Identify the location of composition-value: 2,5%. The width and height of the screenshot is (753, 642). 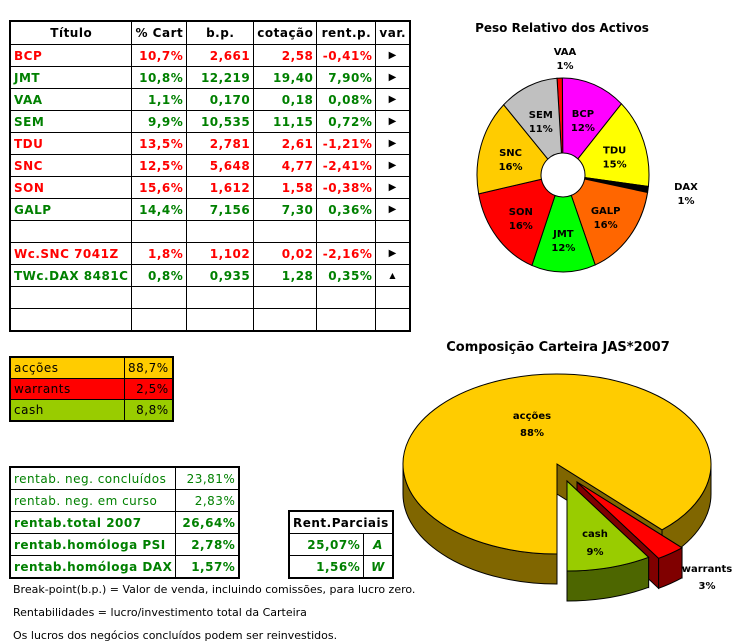
(148, 389).